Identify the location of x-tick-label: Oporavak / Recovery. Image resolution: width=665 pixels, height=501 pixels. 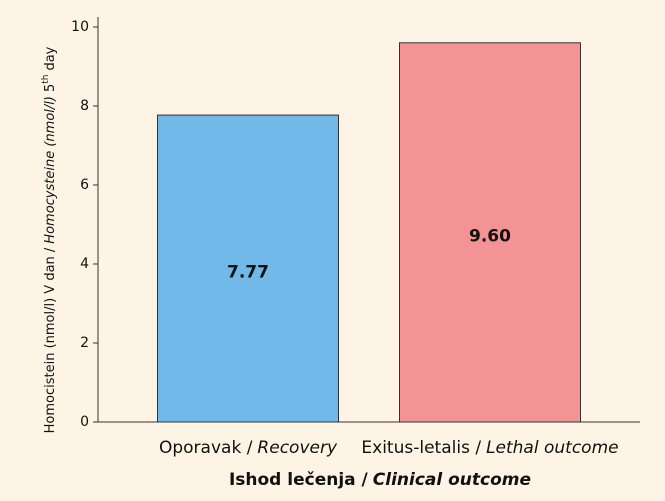
(248, 448).